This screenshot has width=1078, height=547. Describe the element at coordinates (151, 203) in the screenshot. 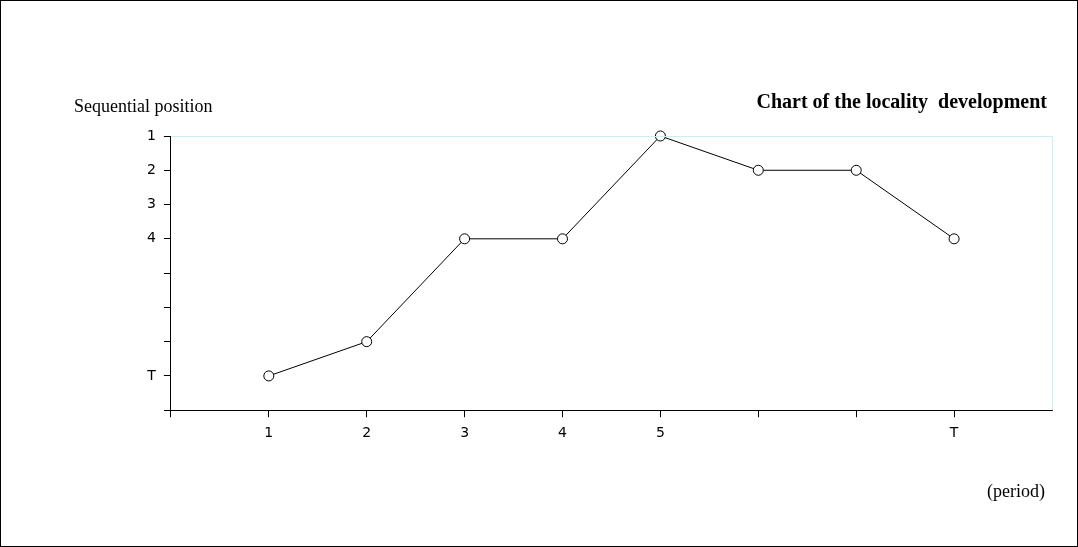

I see `y-tick-label: 3` at that location.